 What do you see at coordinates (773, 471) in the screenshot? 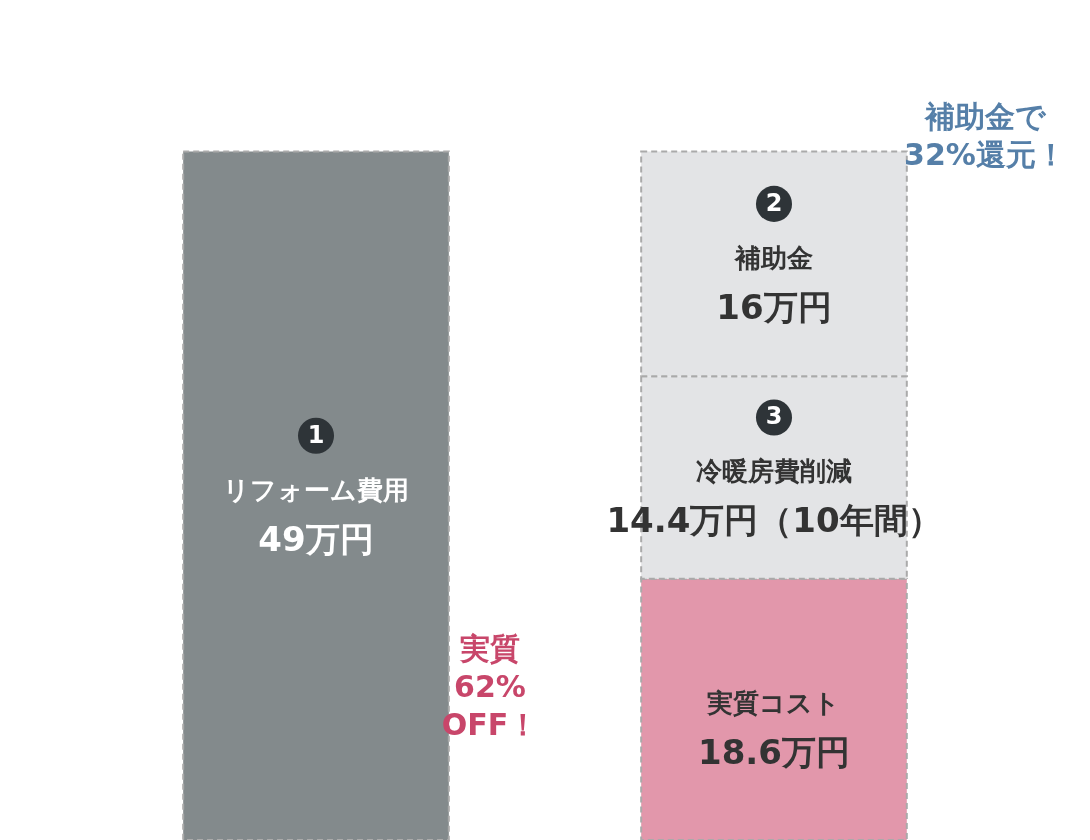
I see `series-label: 冷暖房費削減` at bounding box center [773, 471].